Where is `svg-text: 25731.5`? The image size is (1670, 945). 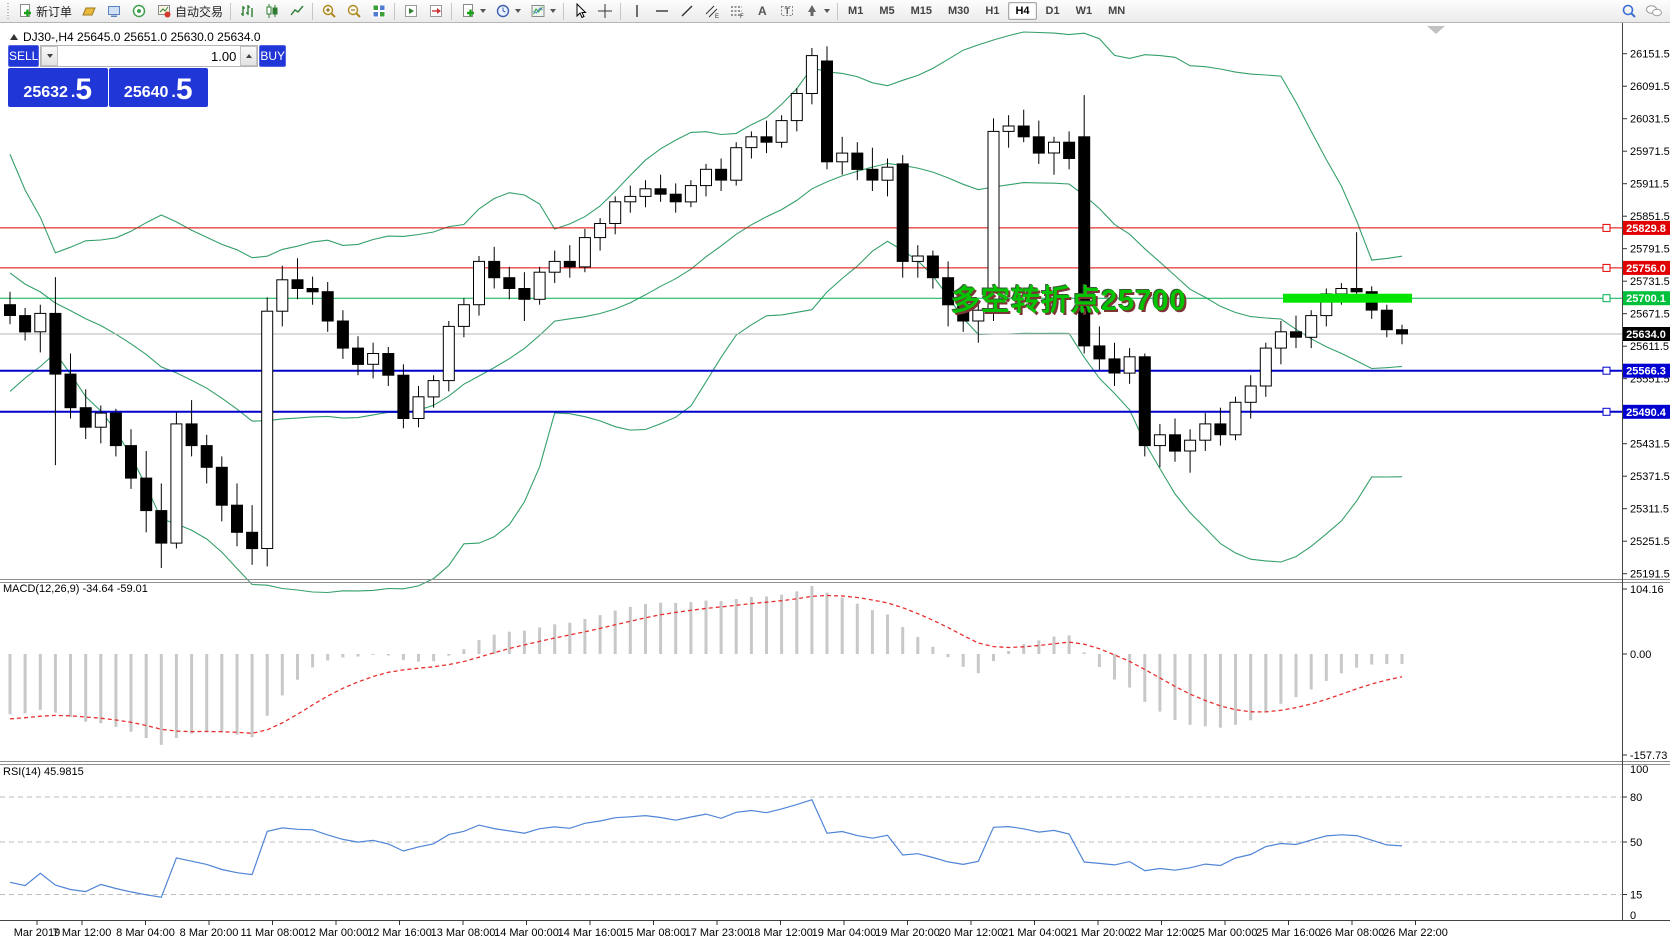 svg-text: 25731.5 is located at coordinates (1650, 282).